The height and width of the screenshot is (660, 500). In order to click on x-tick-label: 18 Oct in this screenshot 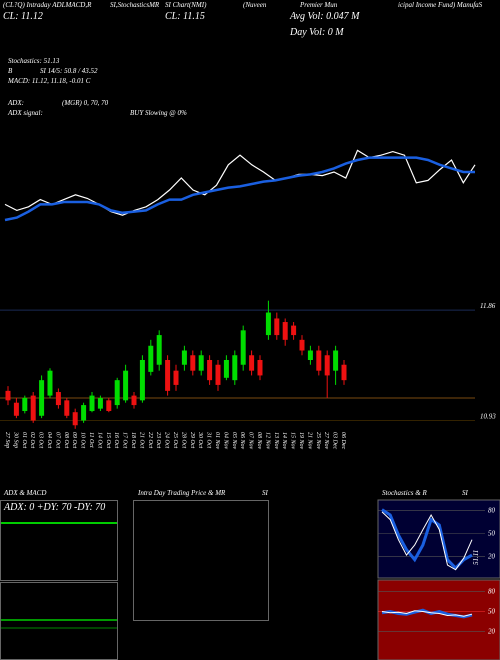, I will do `click(133, 440)`.